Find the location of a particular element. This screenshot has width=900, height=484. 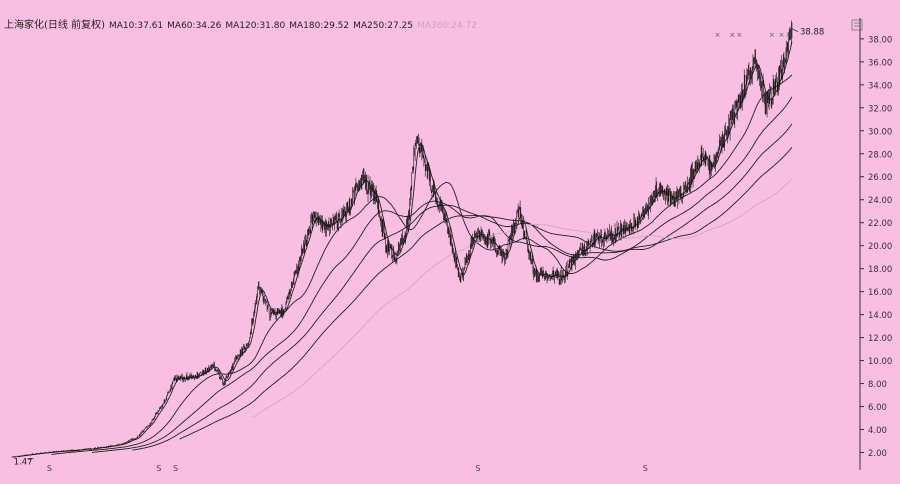

y-tick-label: 10.00 is located at coordinates (880, 362).